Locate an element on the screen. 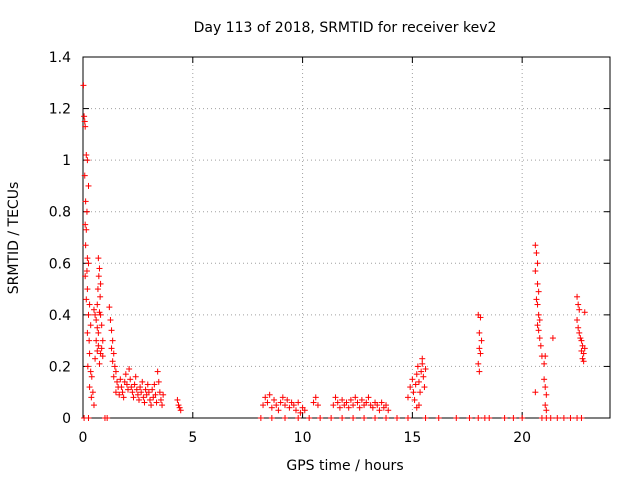 The image size is (640, 480). y-tick-label: 0.8 is located at coordinates (60, 213).